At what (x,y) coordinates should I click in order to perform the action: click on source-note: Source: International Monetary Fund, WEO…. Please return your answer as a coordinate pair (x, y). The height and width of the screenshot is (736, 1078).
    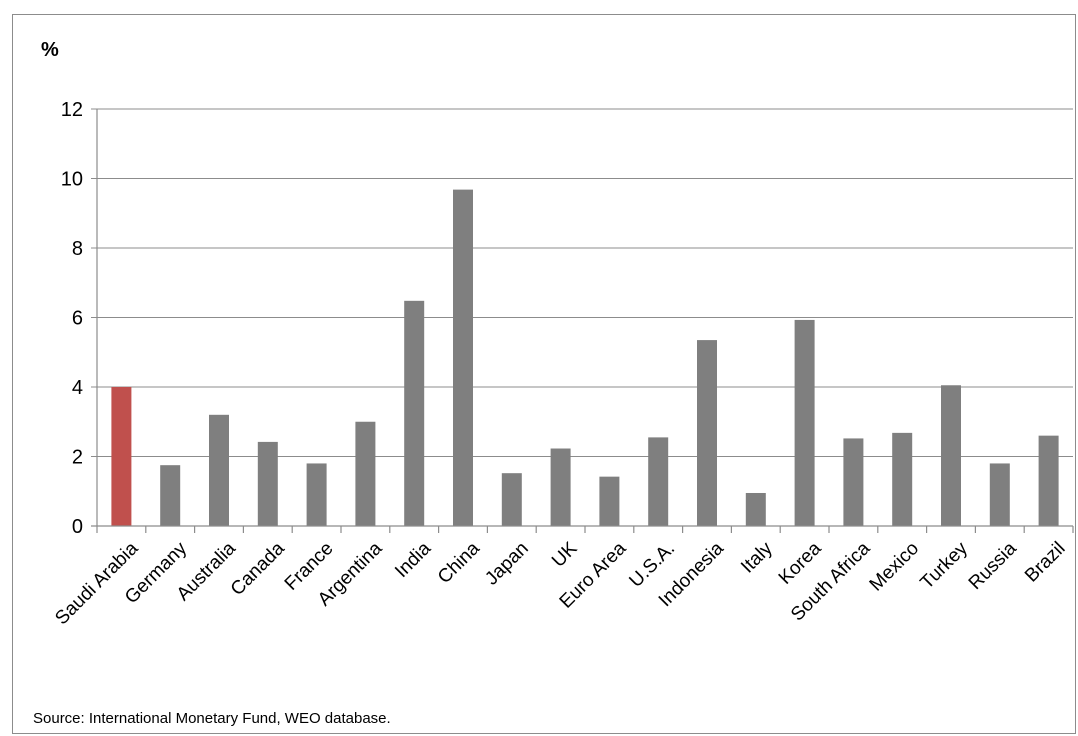
    Looking at the image, I should click on (212, 718).